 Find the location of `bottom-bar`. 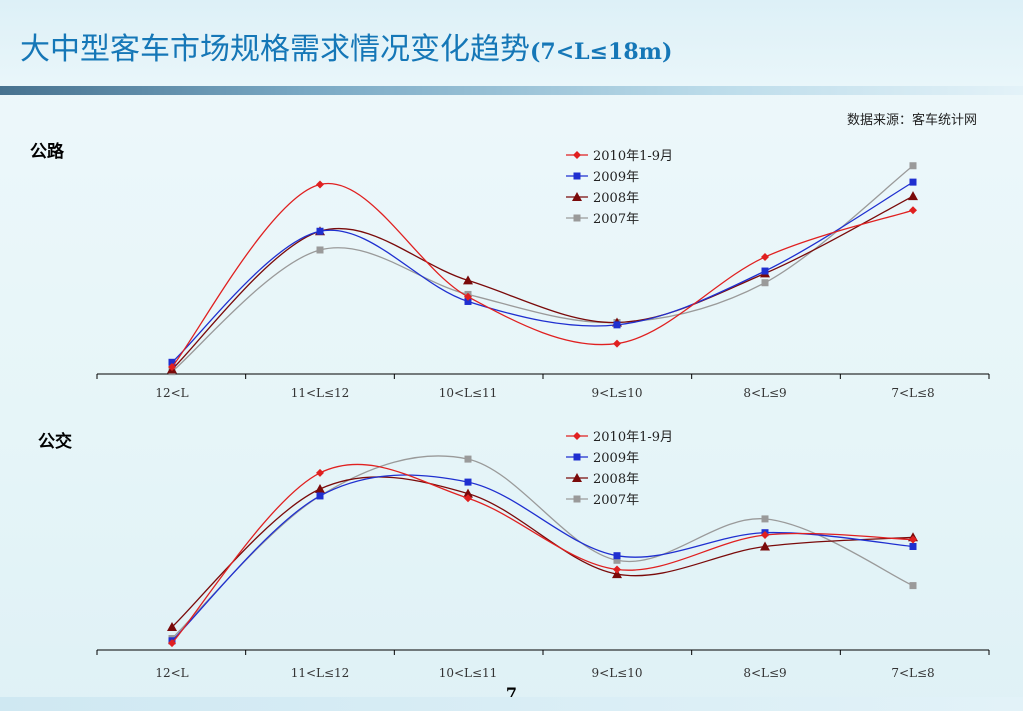

bottom-bar is located at coordinates (511, 704).